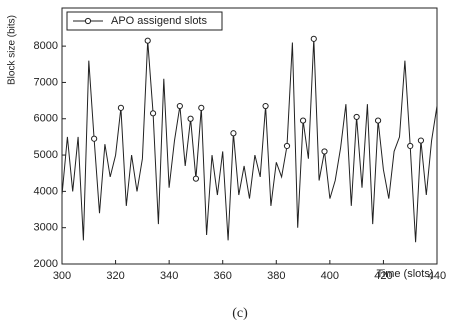 The height and width of the screenshot is (326, 450). What do you see at coordinates (46, 264) in the screenshot?
I see `y-tick-label: 2000` at bounding box center [46, 264].